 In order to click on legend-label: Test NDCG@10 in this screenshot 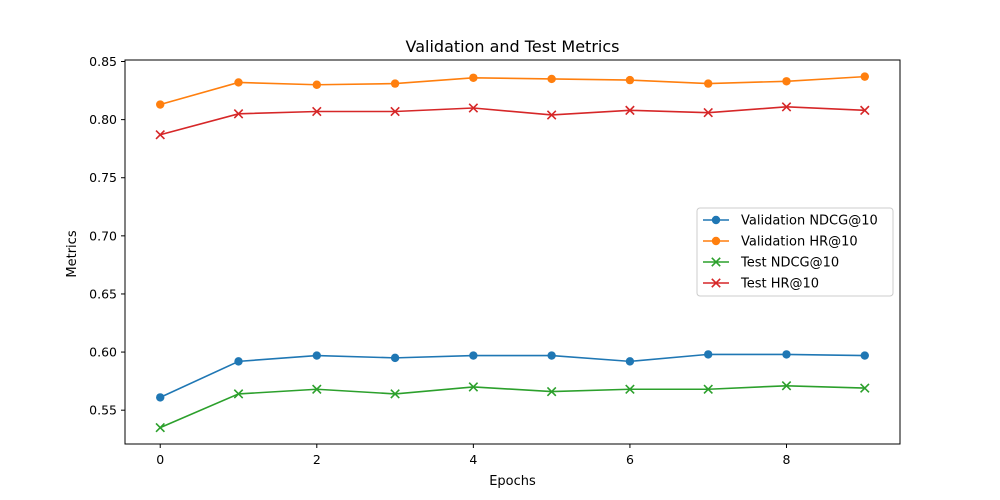, I will do `click(789, 263)`.